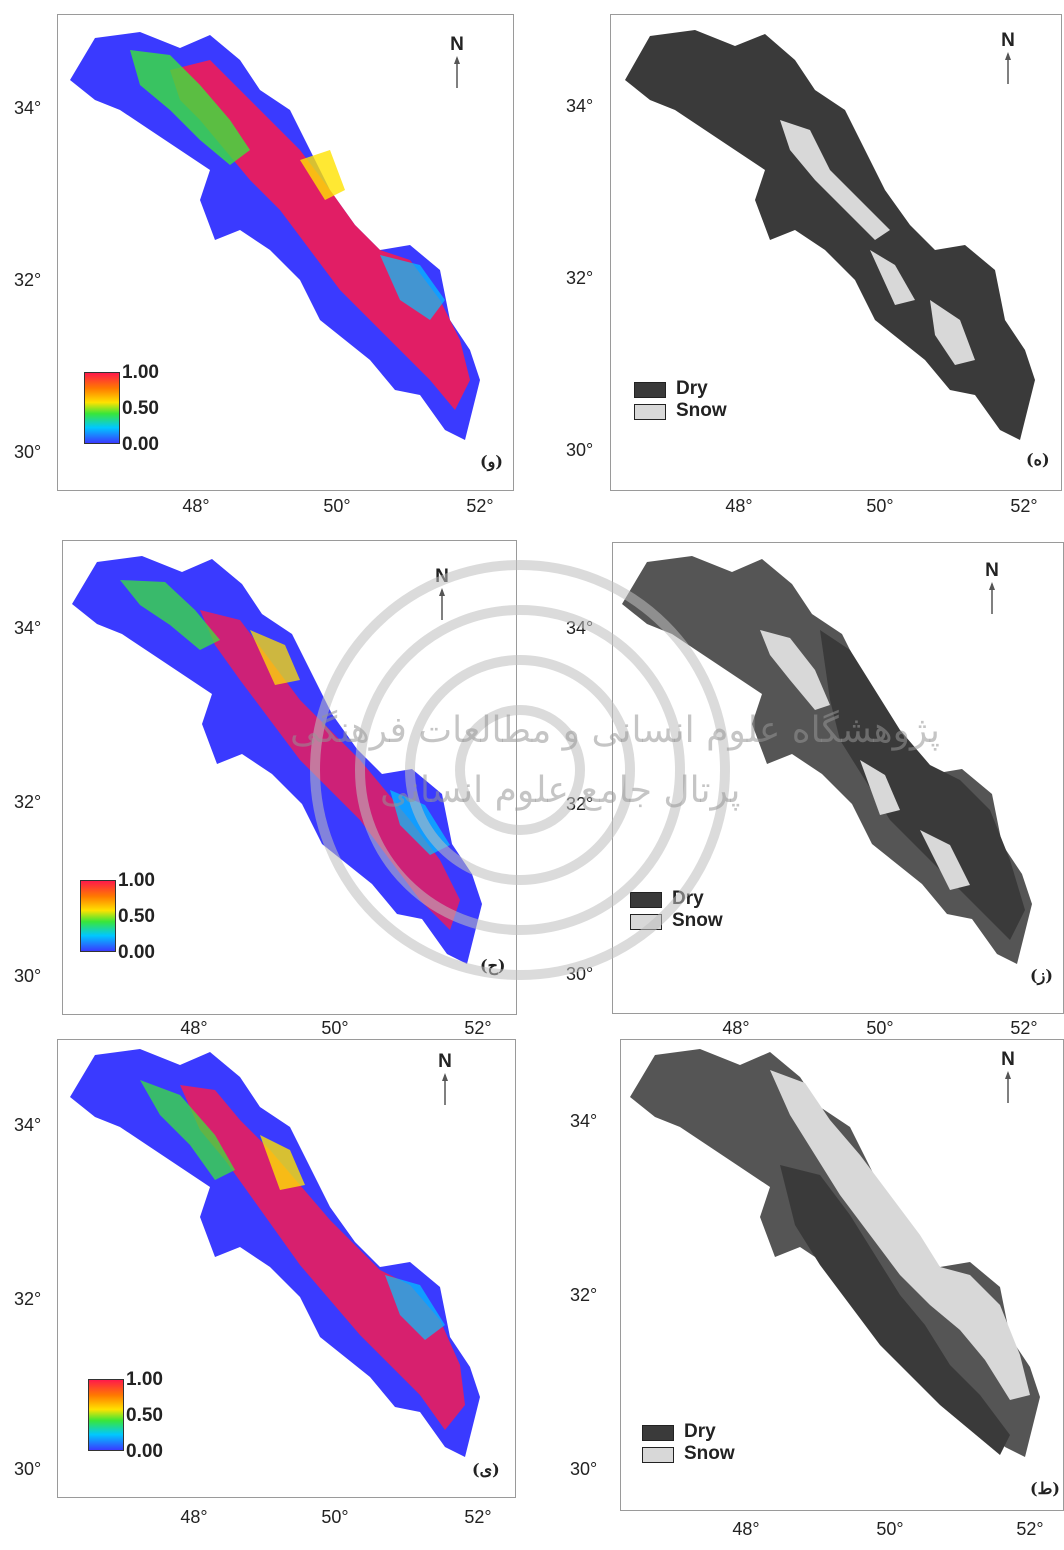 The width and height of the screenshot is (1064, 1550). Describe the element at coordinates (486, 1469) in the screenshot. I see `panel-label: (ی)` at that location.